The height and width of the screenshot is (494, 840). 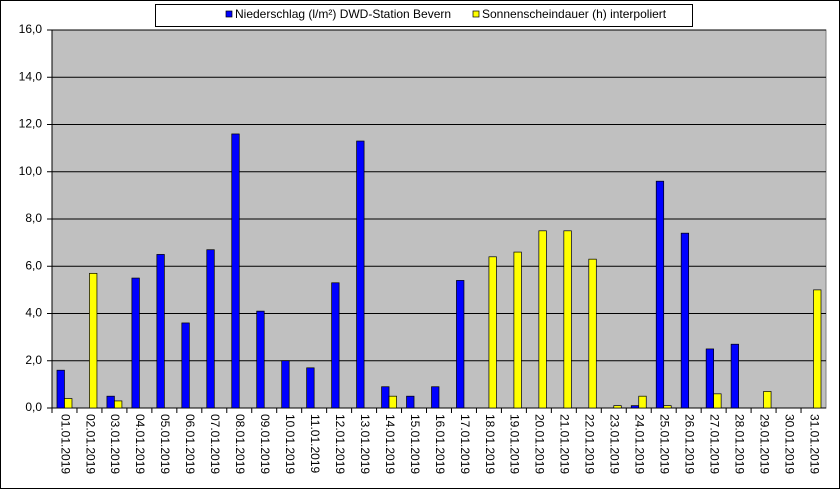 What do you see at coordinates (340, 444) in the screenshot?
I see `x-tick-label: 12.01.2019` at bounding box center [340, 444].